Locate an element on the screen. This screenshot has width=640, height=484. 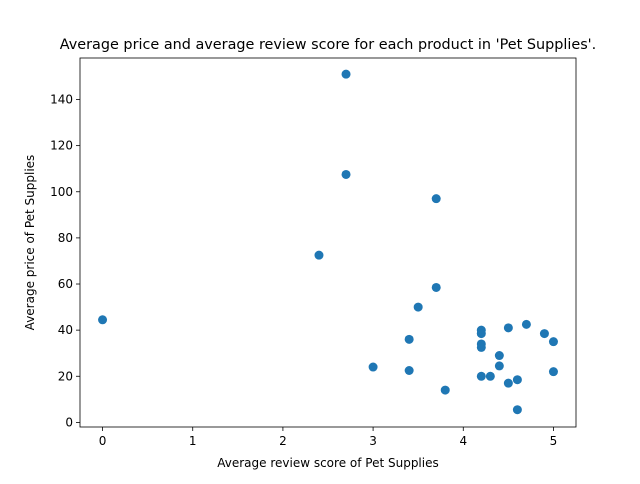
x-tick-label: 5 is located at coordinates (554, 441).